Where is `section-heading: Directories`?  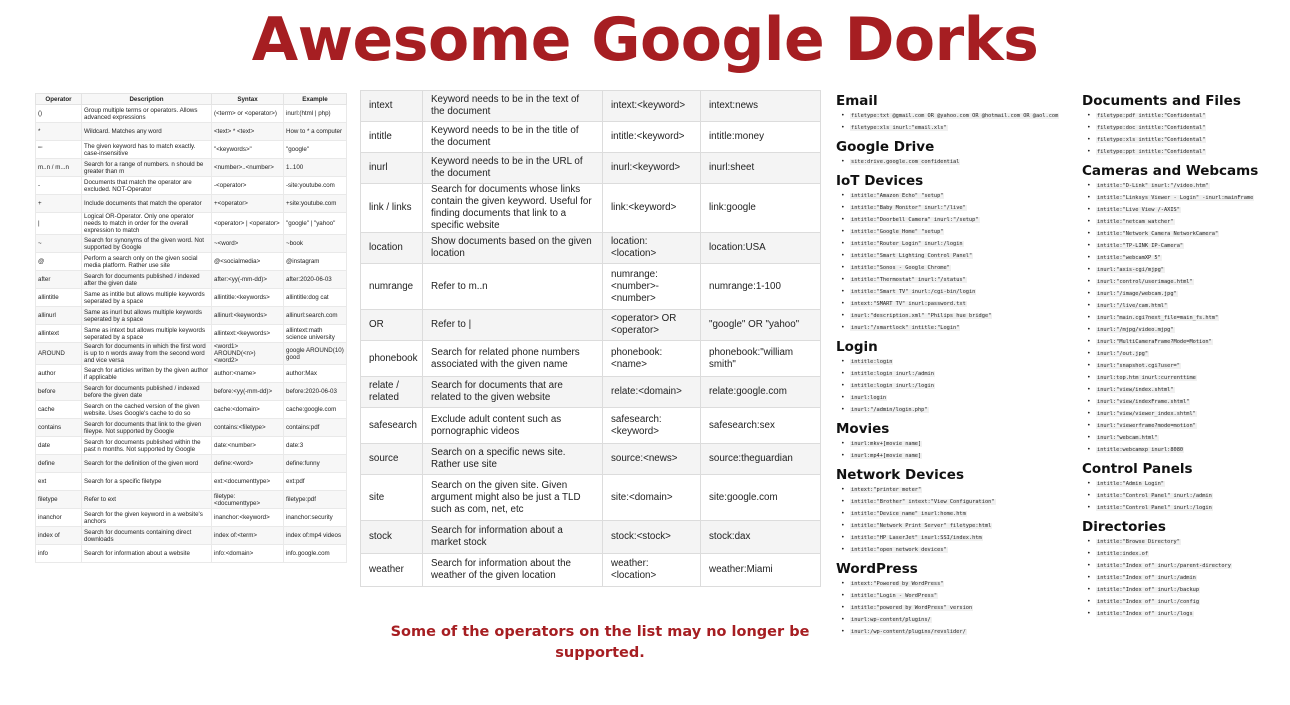 section-heading: Directories is located at coordinates (1124, 527).